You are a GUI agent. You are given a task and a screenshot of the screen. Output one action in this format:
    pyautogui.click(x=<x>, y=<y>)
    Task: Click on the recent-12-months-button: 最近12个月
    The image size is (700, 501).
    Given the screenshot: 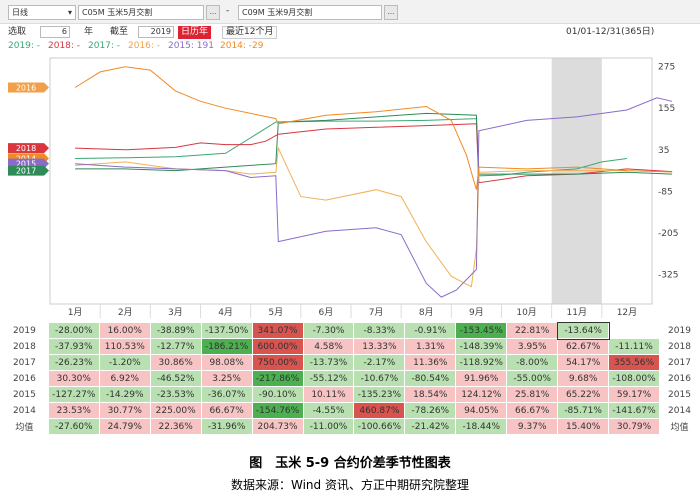 What is the action you would take?
    pyautogui.click(x=250, y=32)
    